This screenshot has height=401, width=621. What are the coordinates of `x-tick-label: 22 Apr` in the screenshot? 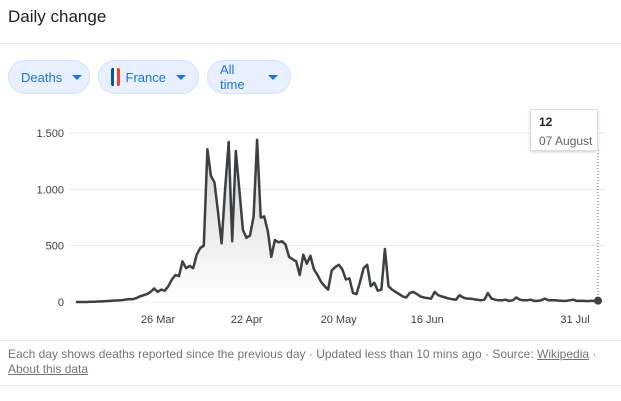 It's located at (247, 320).